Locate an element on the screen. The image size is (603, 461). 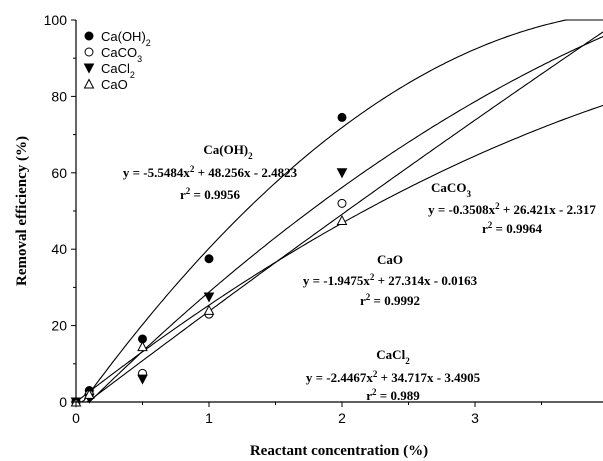
x-tick-label: 0 is located at coordinates (76, 418).